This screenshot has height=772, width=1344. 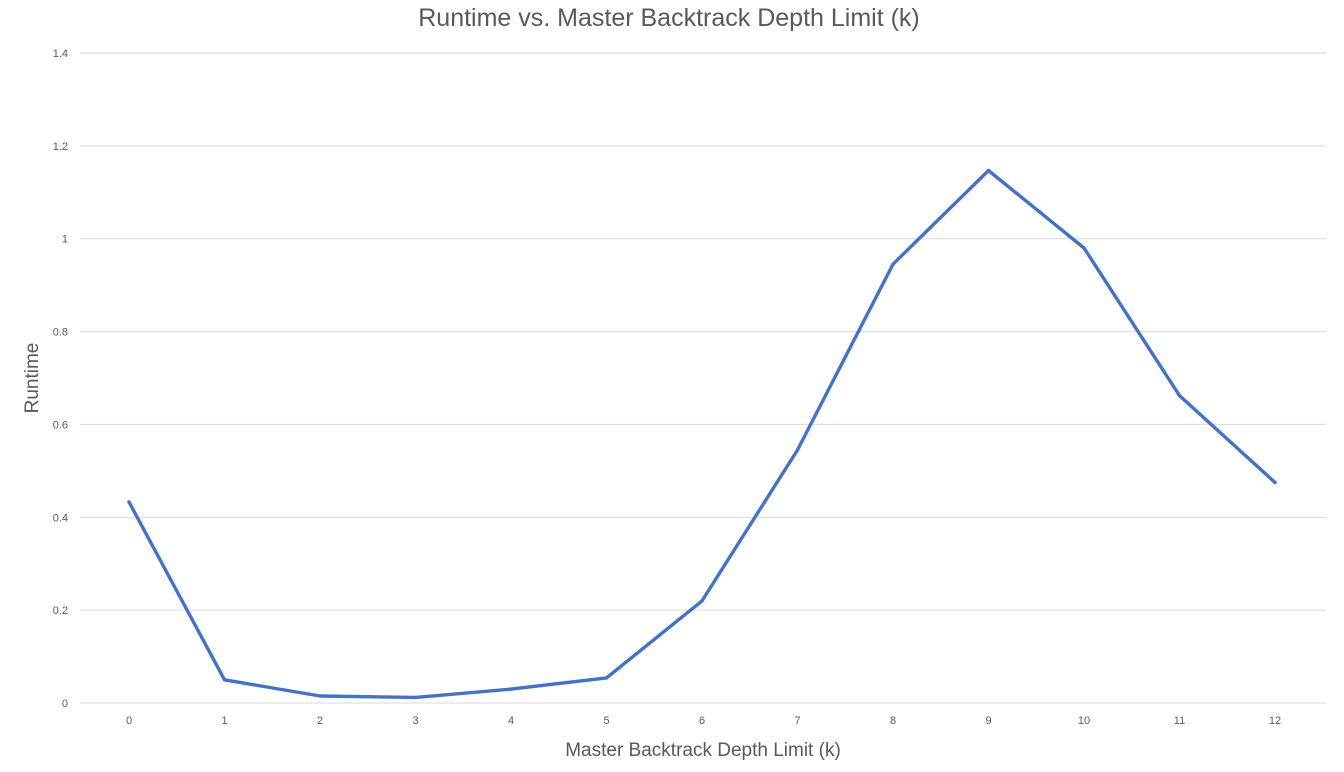 I want to click on y-tick-label: 0.2, so click(x=60, y=611).